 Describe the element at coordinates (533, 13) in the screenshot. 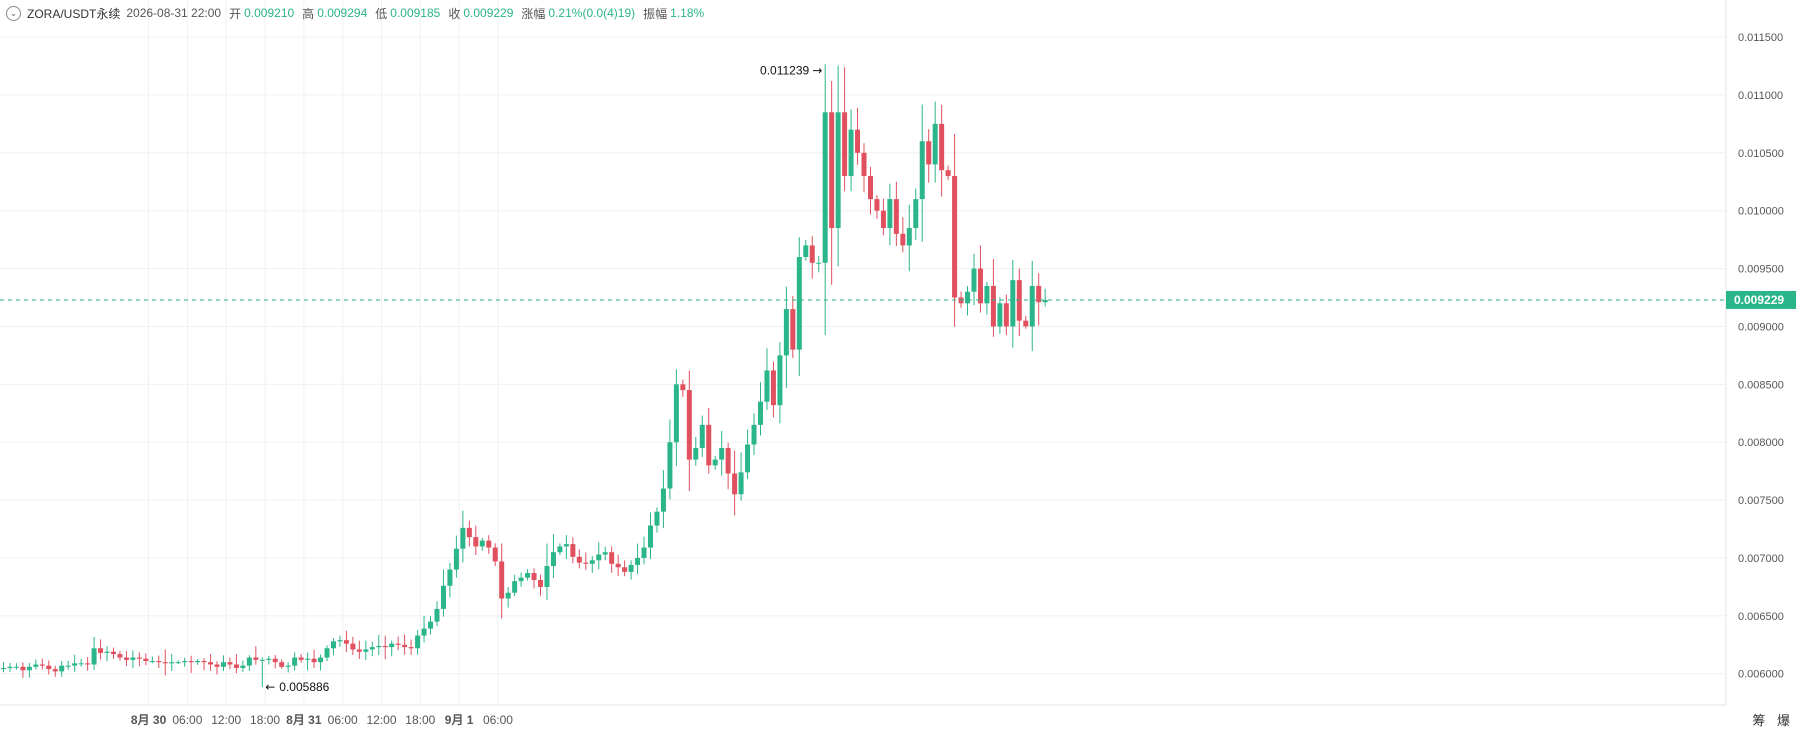

I see `change-label: 涨幅` at that location.